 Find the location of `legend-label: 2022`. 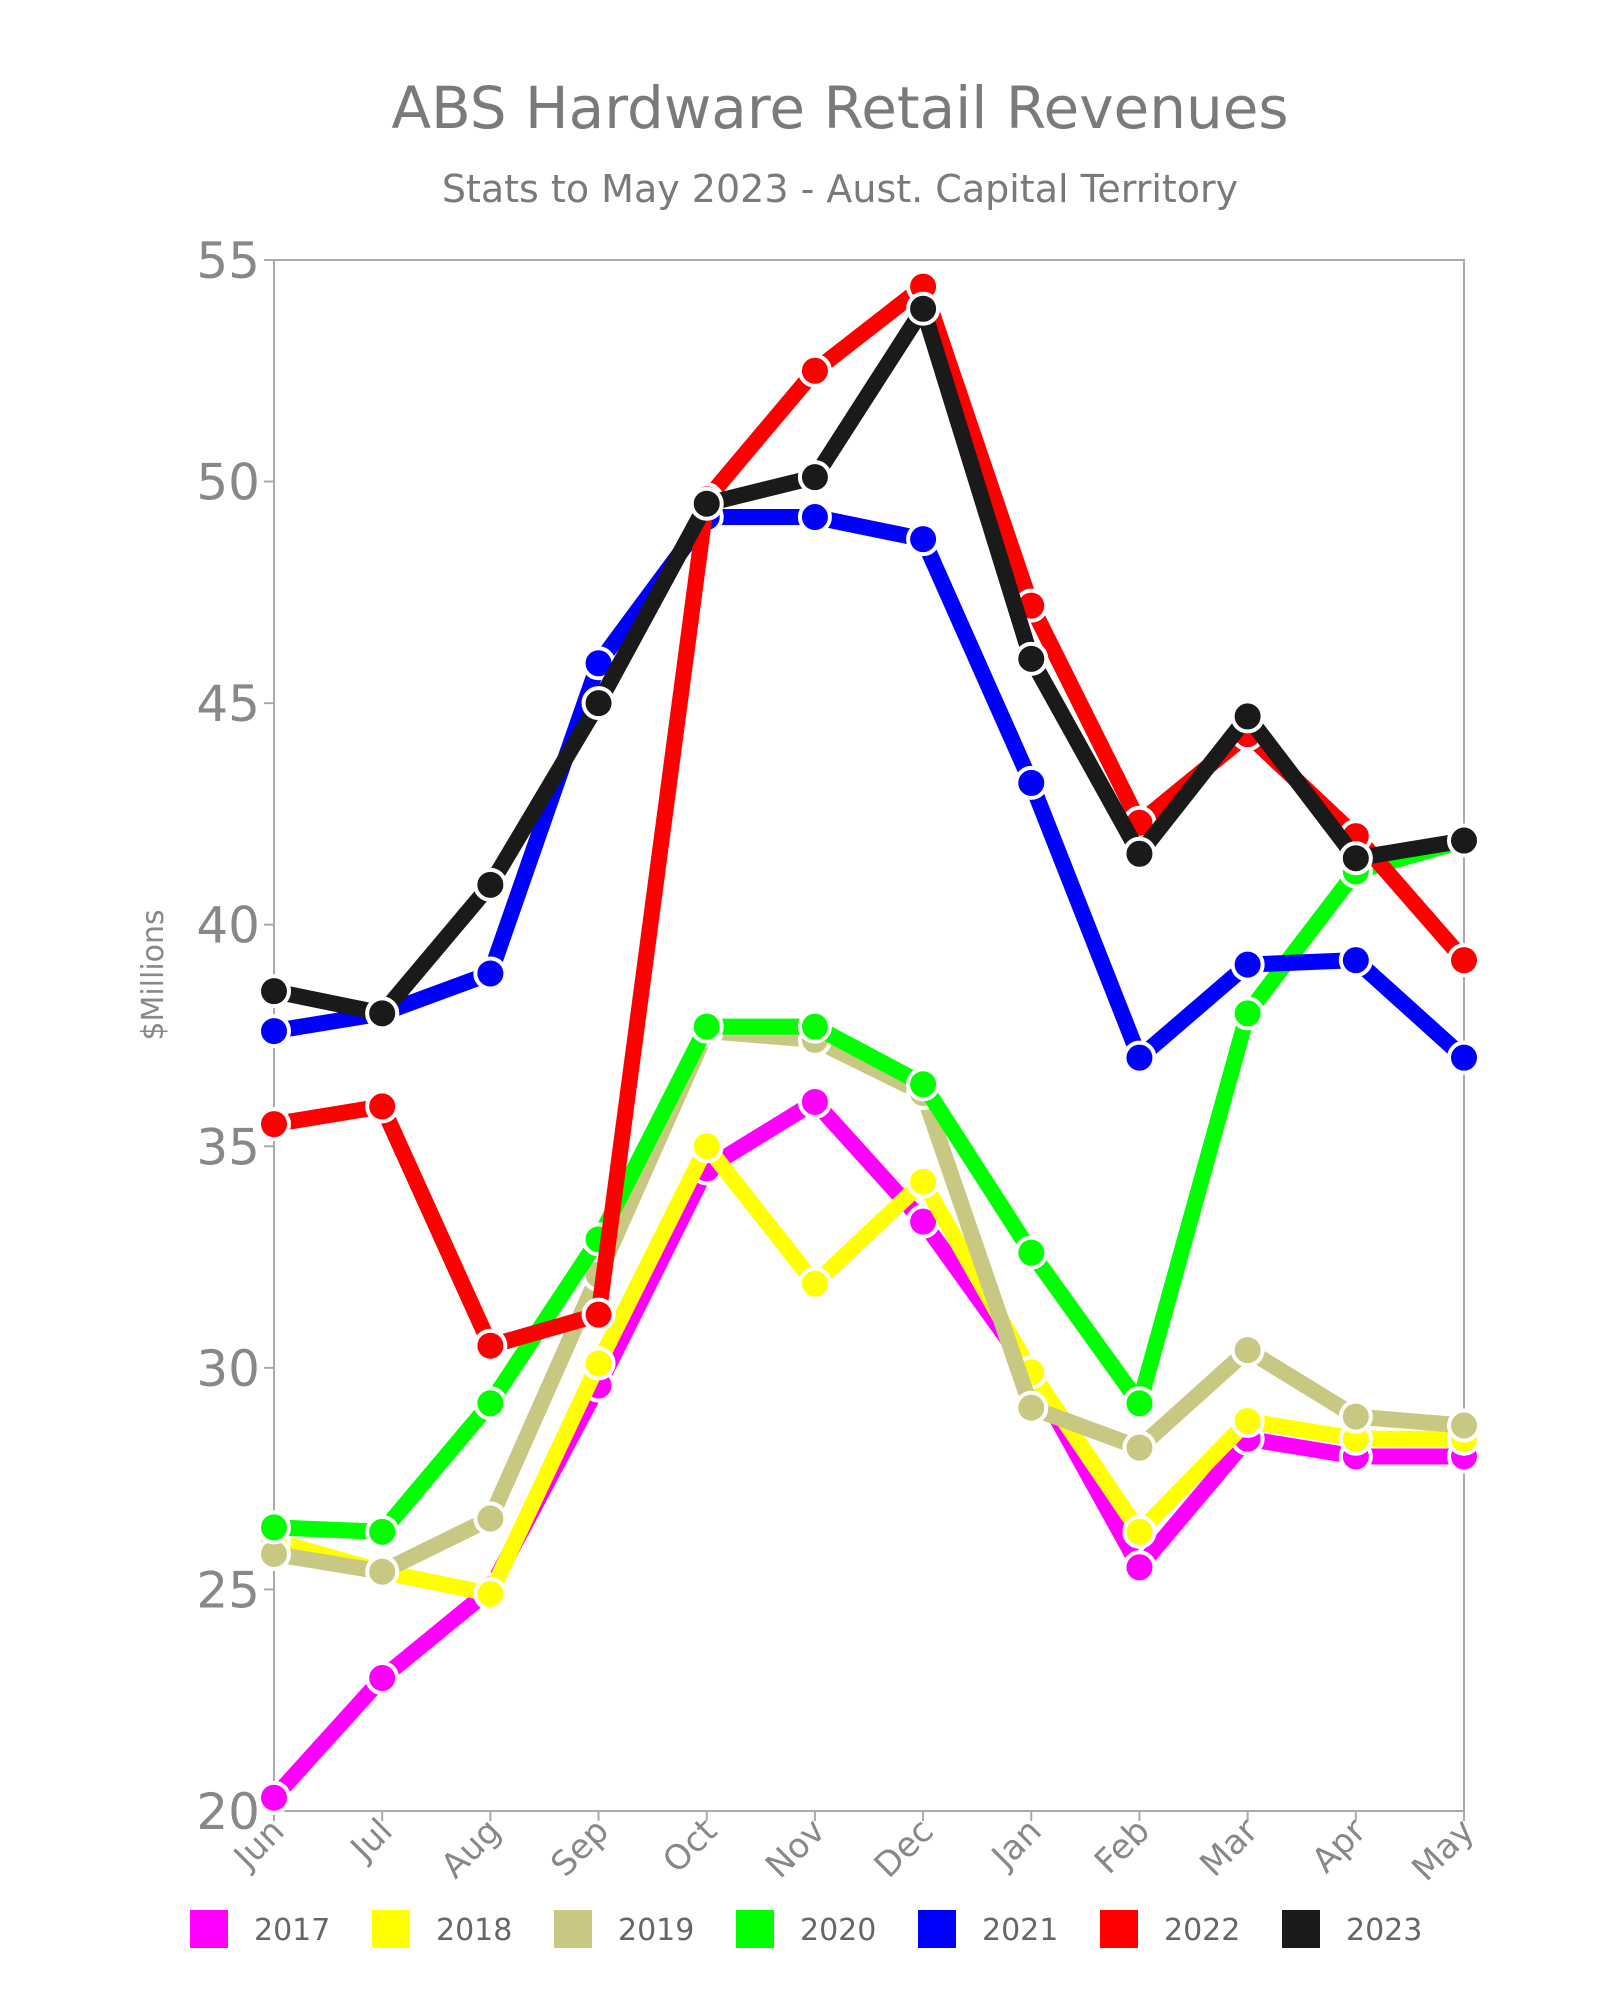

legend-label: 2022 is located at coordinates (1202, 1930).